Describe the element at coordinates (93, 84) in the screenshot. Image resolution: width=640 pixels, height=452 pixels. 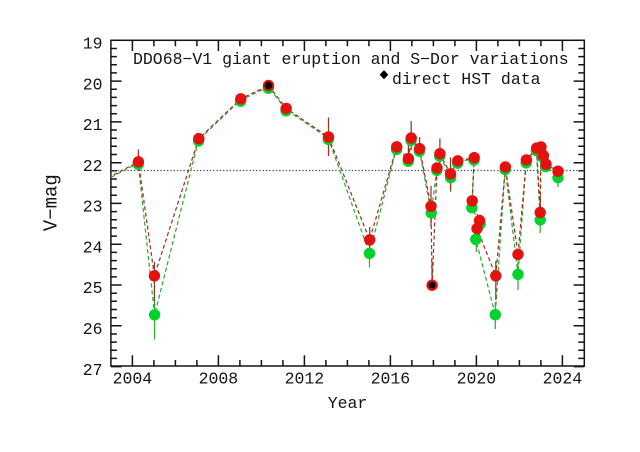
I see `svg-text: 20` at that location.